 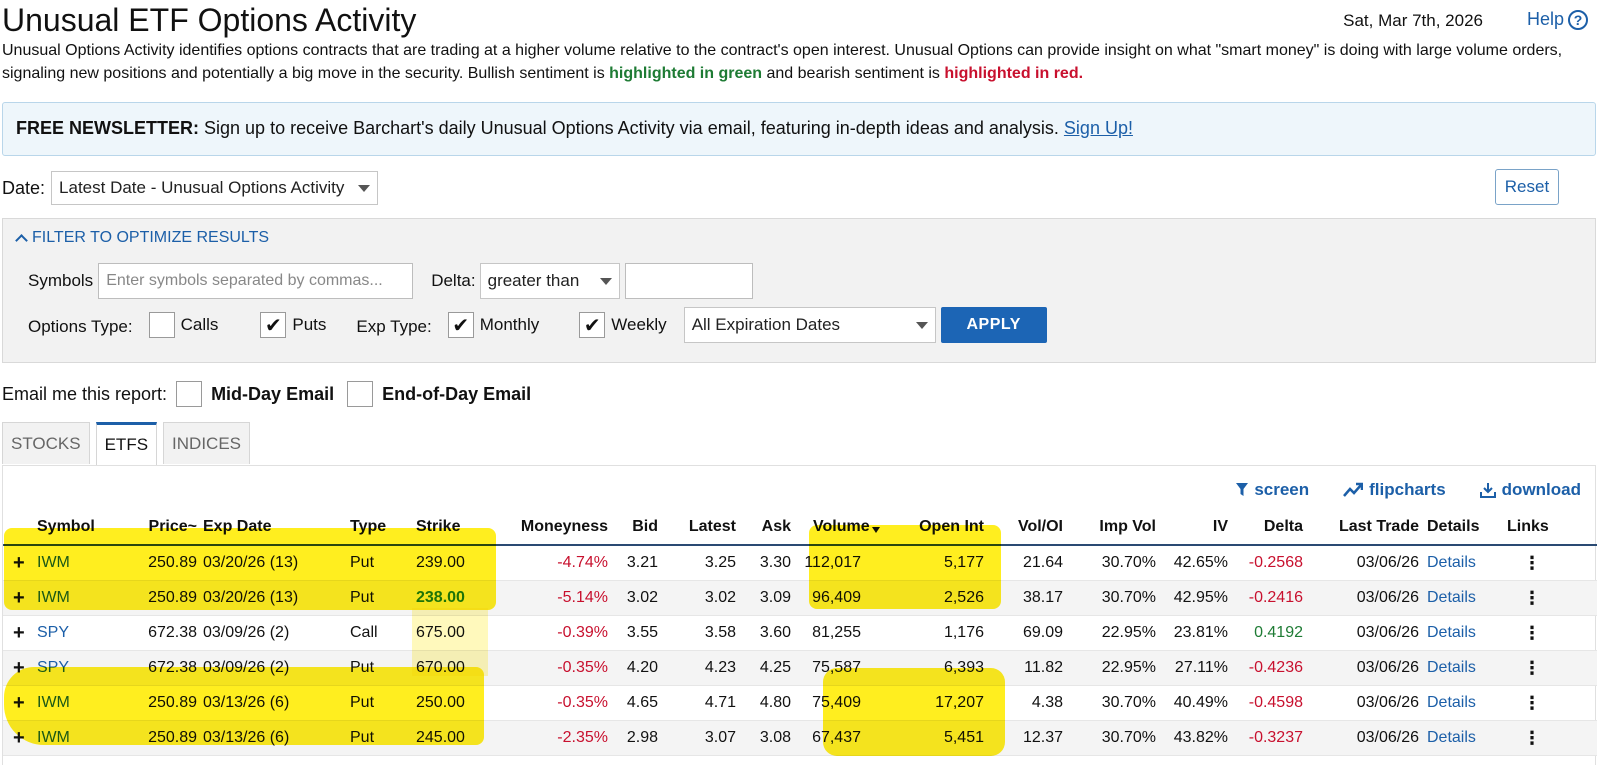 What do you see at coordinates (951, 526) in the screenshot?
I see `col-open-int: Open Int` at bounding box center [951, 526].